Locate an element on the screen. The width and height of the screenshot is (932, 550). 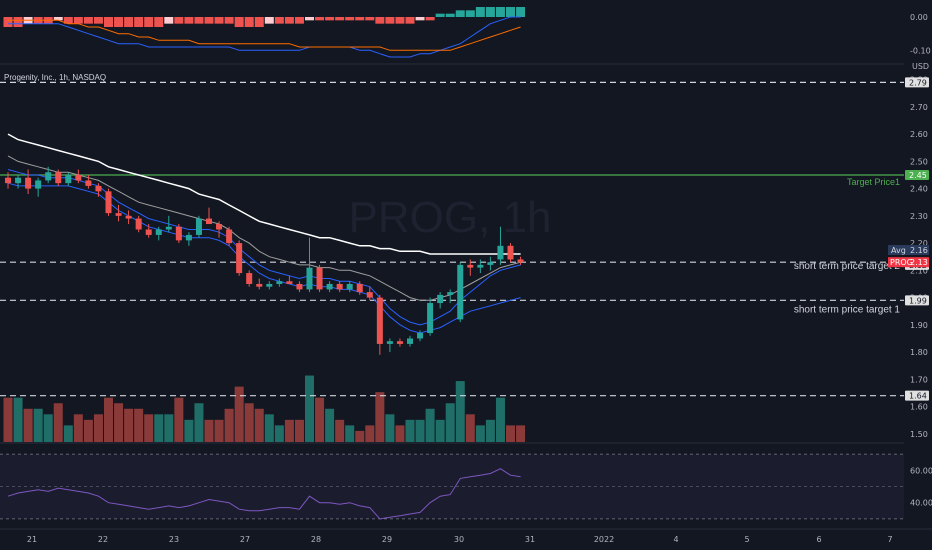
low-level-badge-bg is located at coordinates (917, 395).